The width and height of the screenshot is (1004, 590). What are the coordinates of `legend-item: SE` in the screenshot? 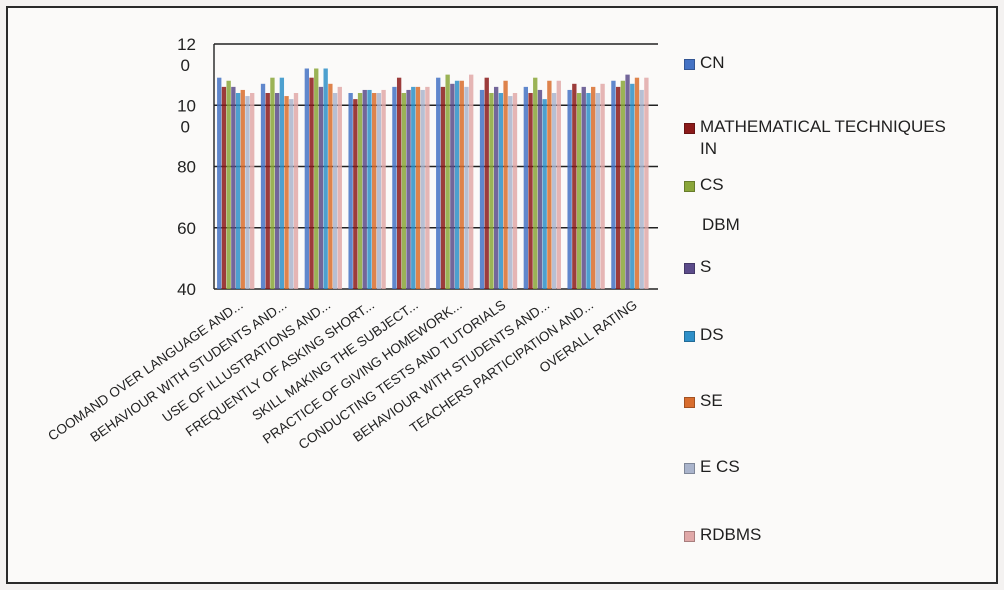 It's located at (703, 401).